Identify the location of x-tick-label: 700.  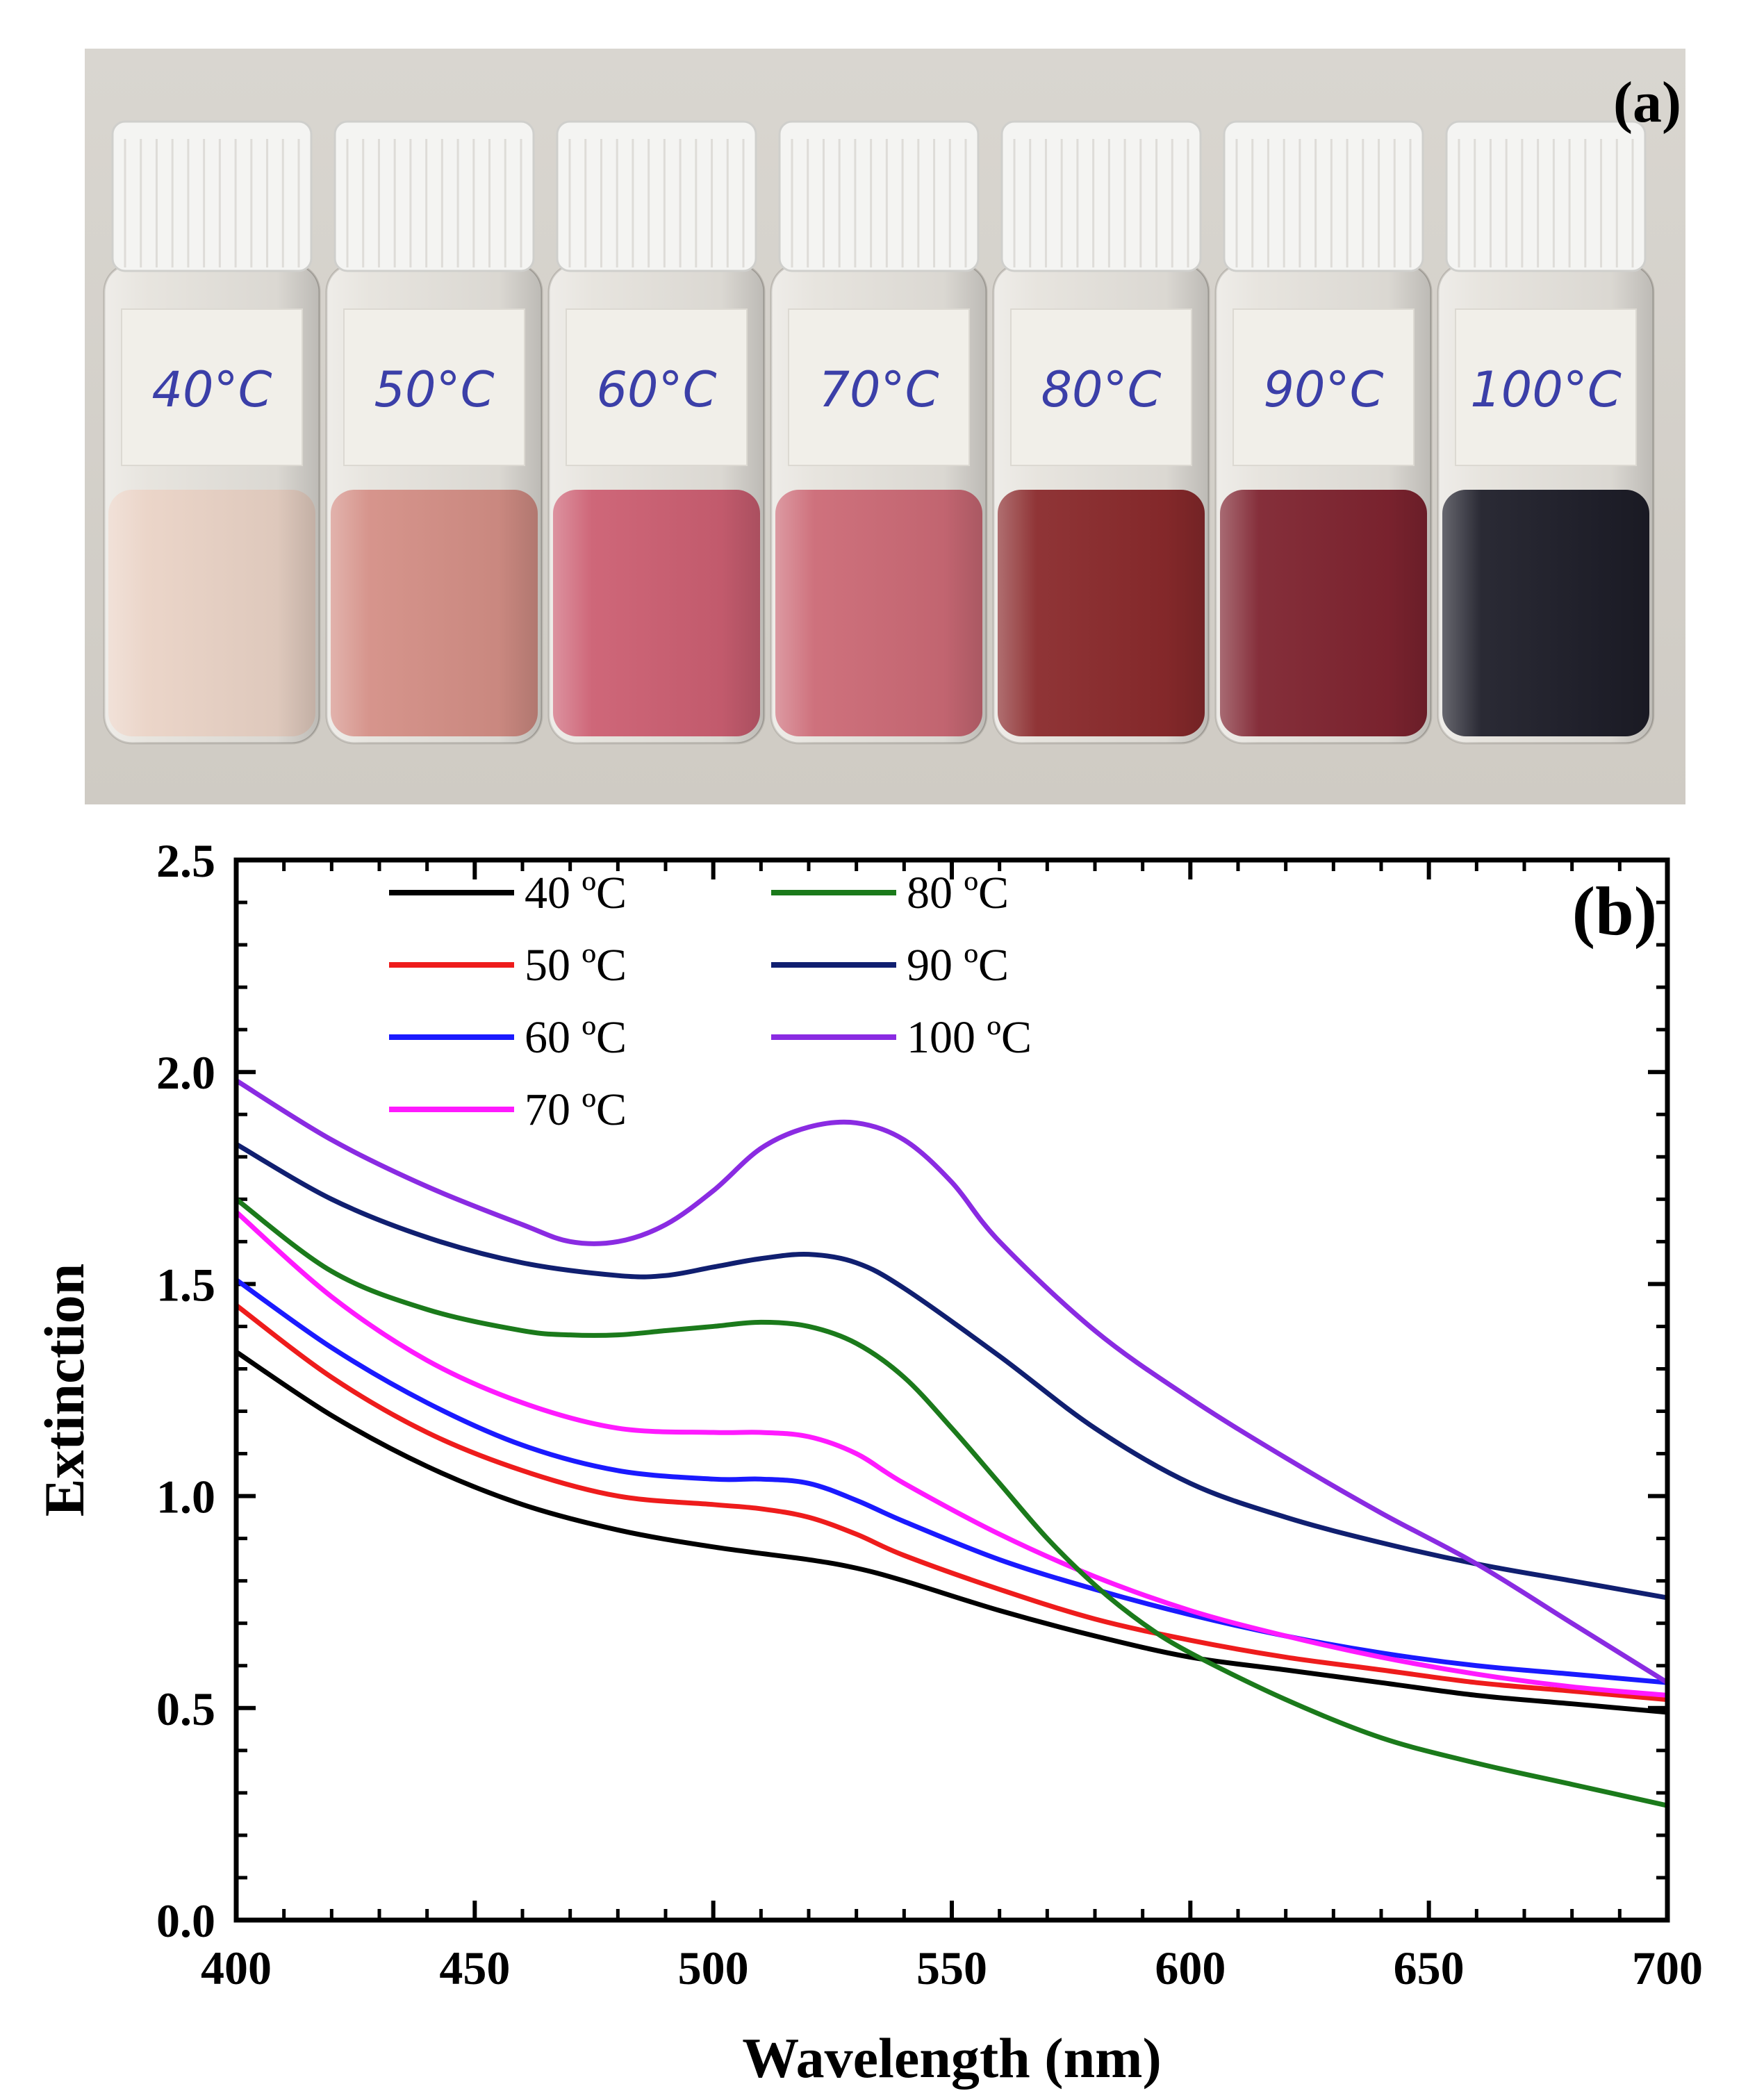
(1667, 1968).